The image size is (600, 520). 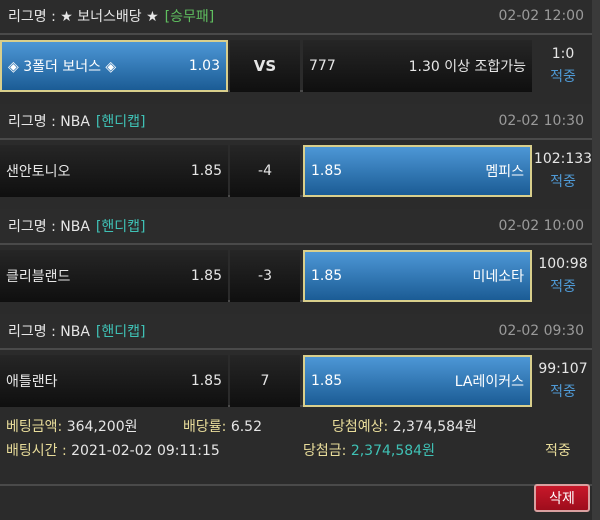 What do you see at coordinates (32, 382) in the screenshot?
I see `home-team: 애틀랜타` at bounding box center [32, 382].